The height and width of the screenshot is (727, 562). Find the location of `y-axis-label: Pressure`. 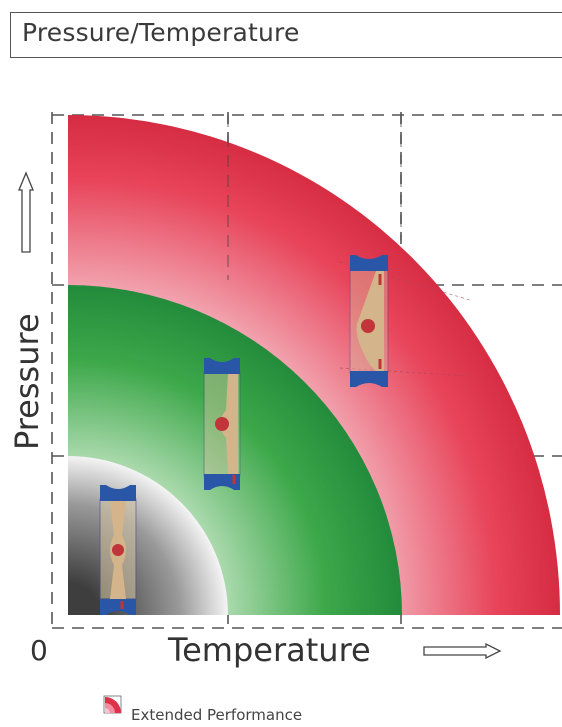

y-axis-label: Pressure is located at coordinates (27, 381).